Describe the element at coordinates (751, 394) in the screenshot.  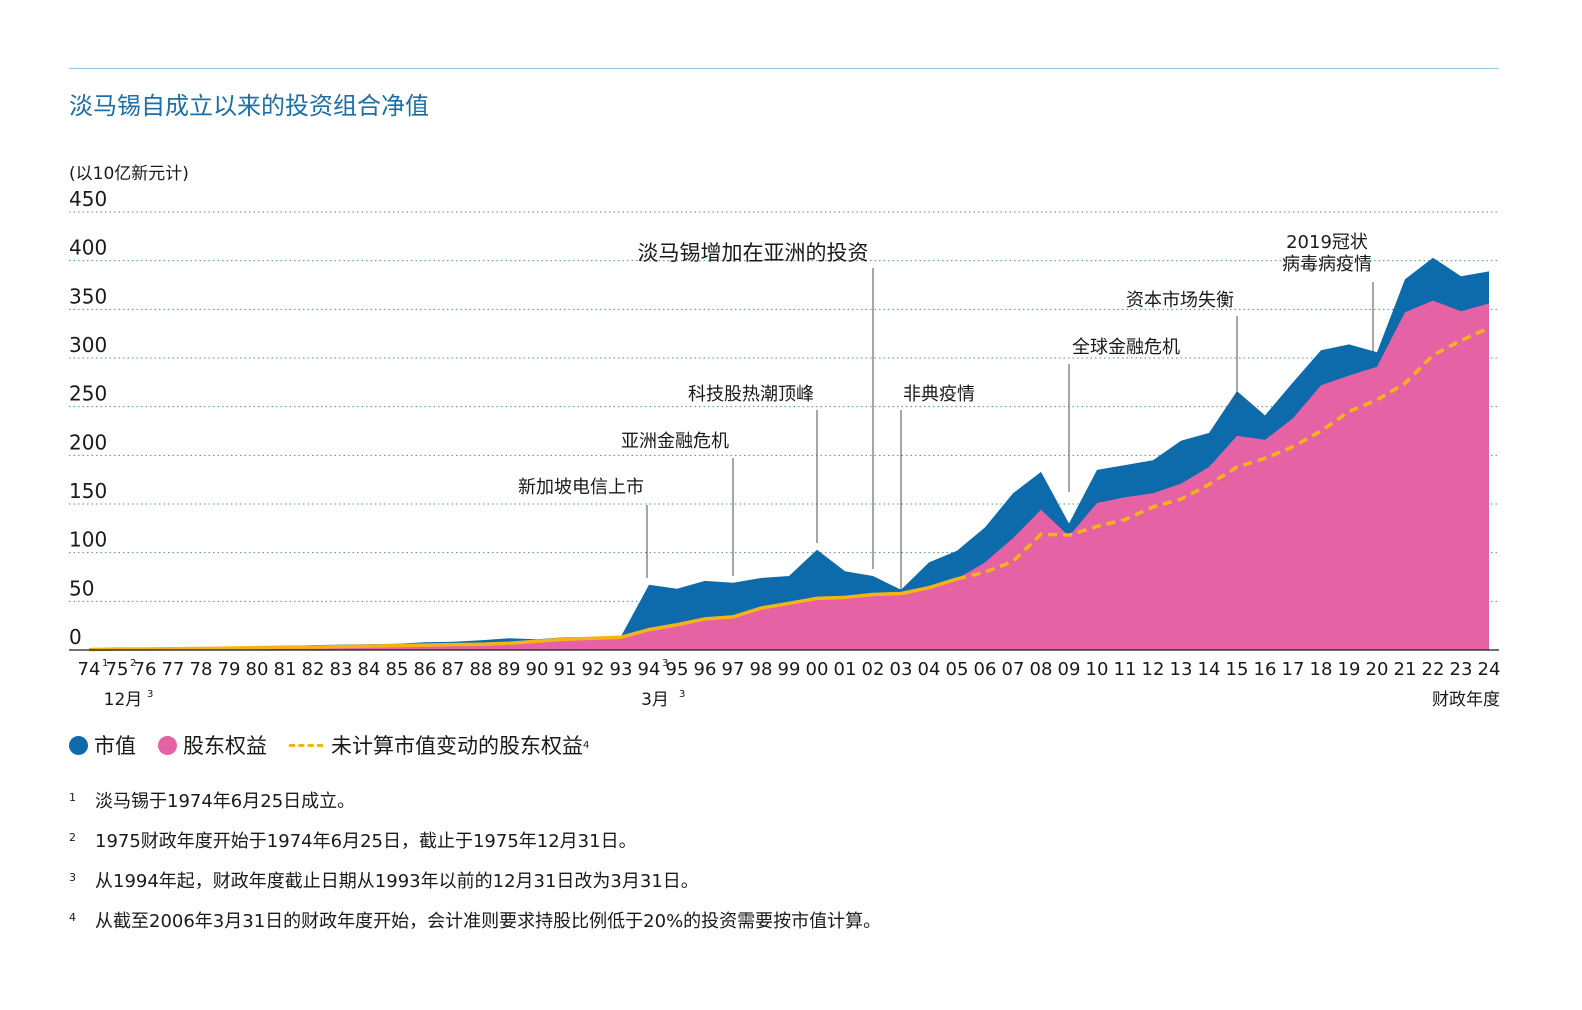
I see `annotation-label: 科技股热潮顶峰` at that location.